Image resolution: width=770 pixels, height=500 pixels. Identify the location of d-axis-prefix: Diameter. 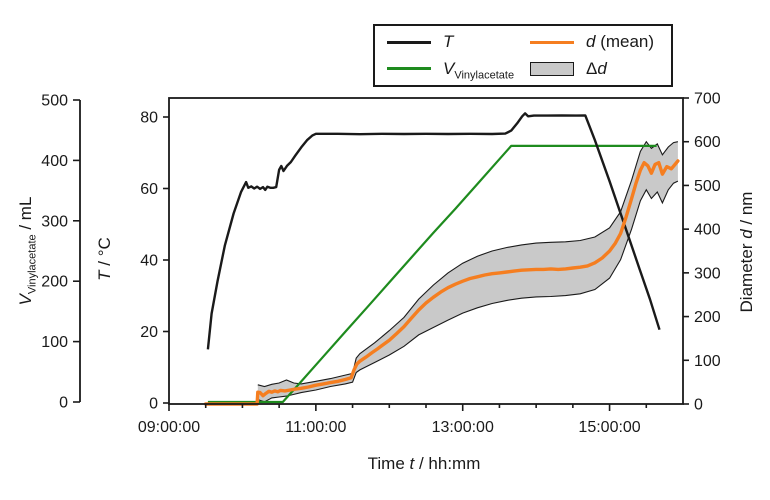
(746, 275).